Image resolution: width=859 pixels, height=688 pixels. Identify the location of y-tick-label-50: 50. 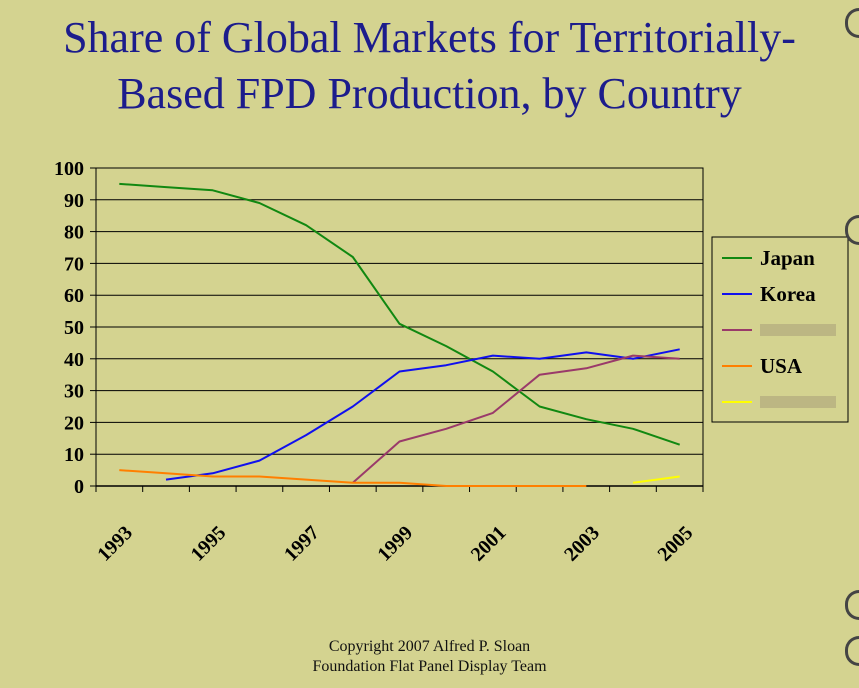
(74, 328).